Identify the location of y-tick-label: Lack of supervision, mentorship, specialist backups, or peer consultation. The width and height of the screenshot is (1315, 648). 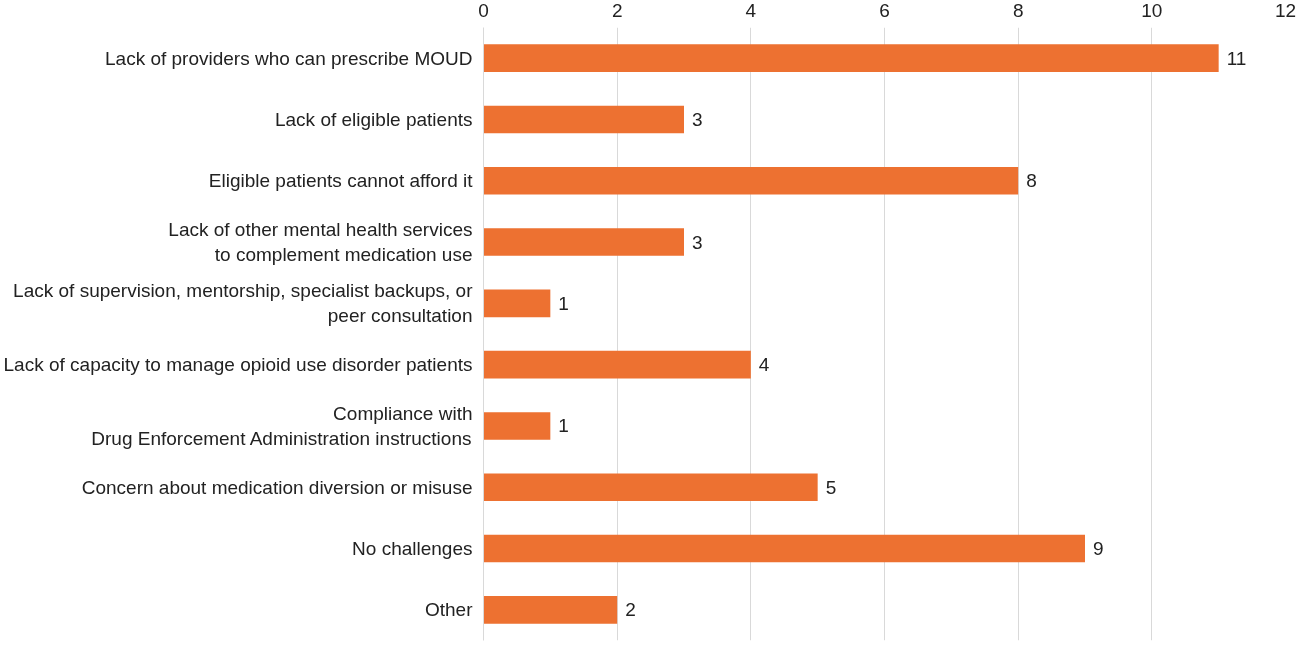
(243, 303).